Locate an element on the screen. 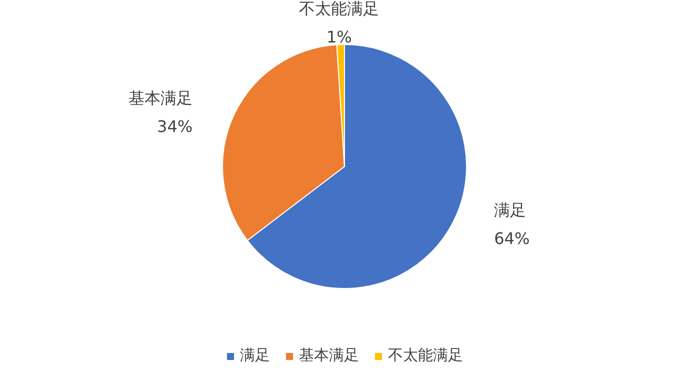 The width and height of the screenshot is (688, 383). data-label: 1% is located at coordinates (339, 36).